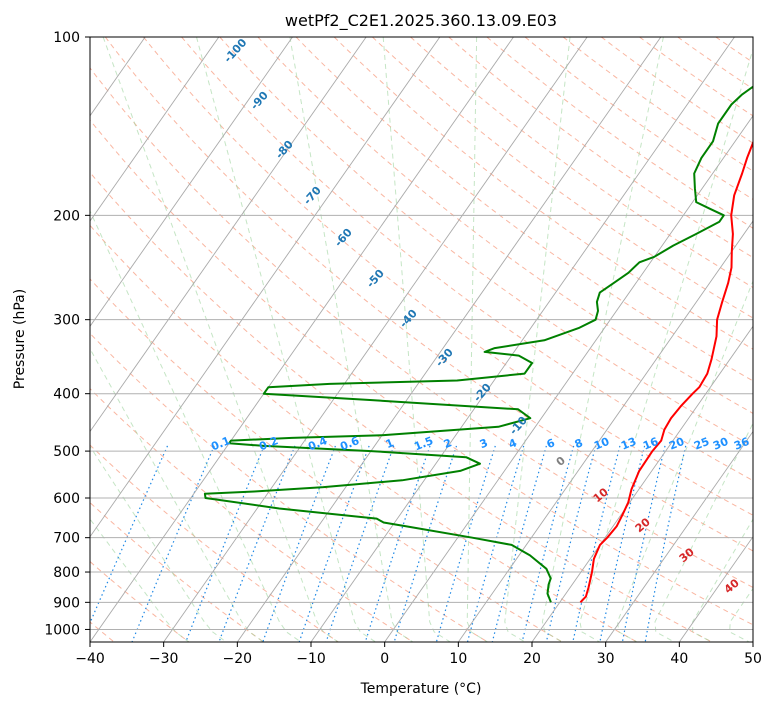  I want to click on y-tick-label: 100, so click(66, 38).